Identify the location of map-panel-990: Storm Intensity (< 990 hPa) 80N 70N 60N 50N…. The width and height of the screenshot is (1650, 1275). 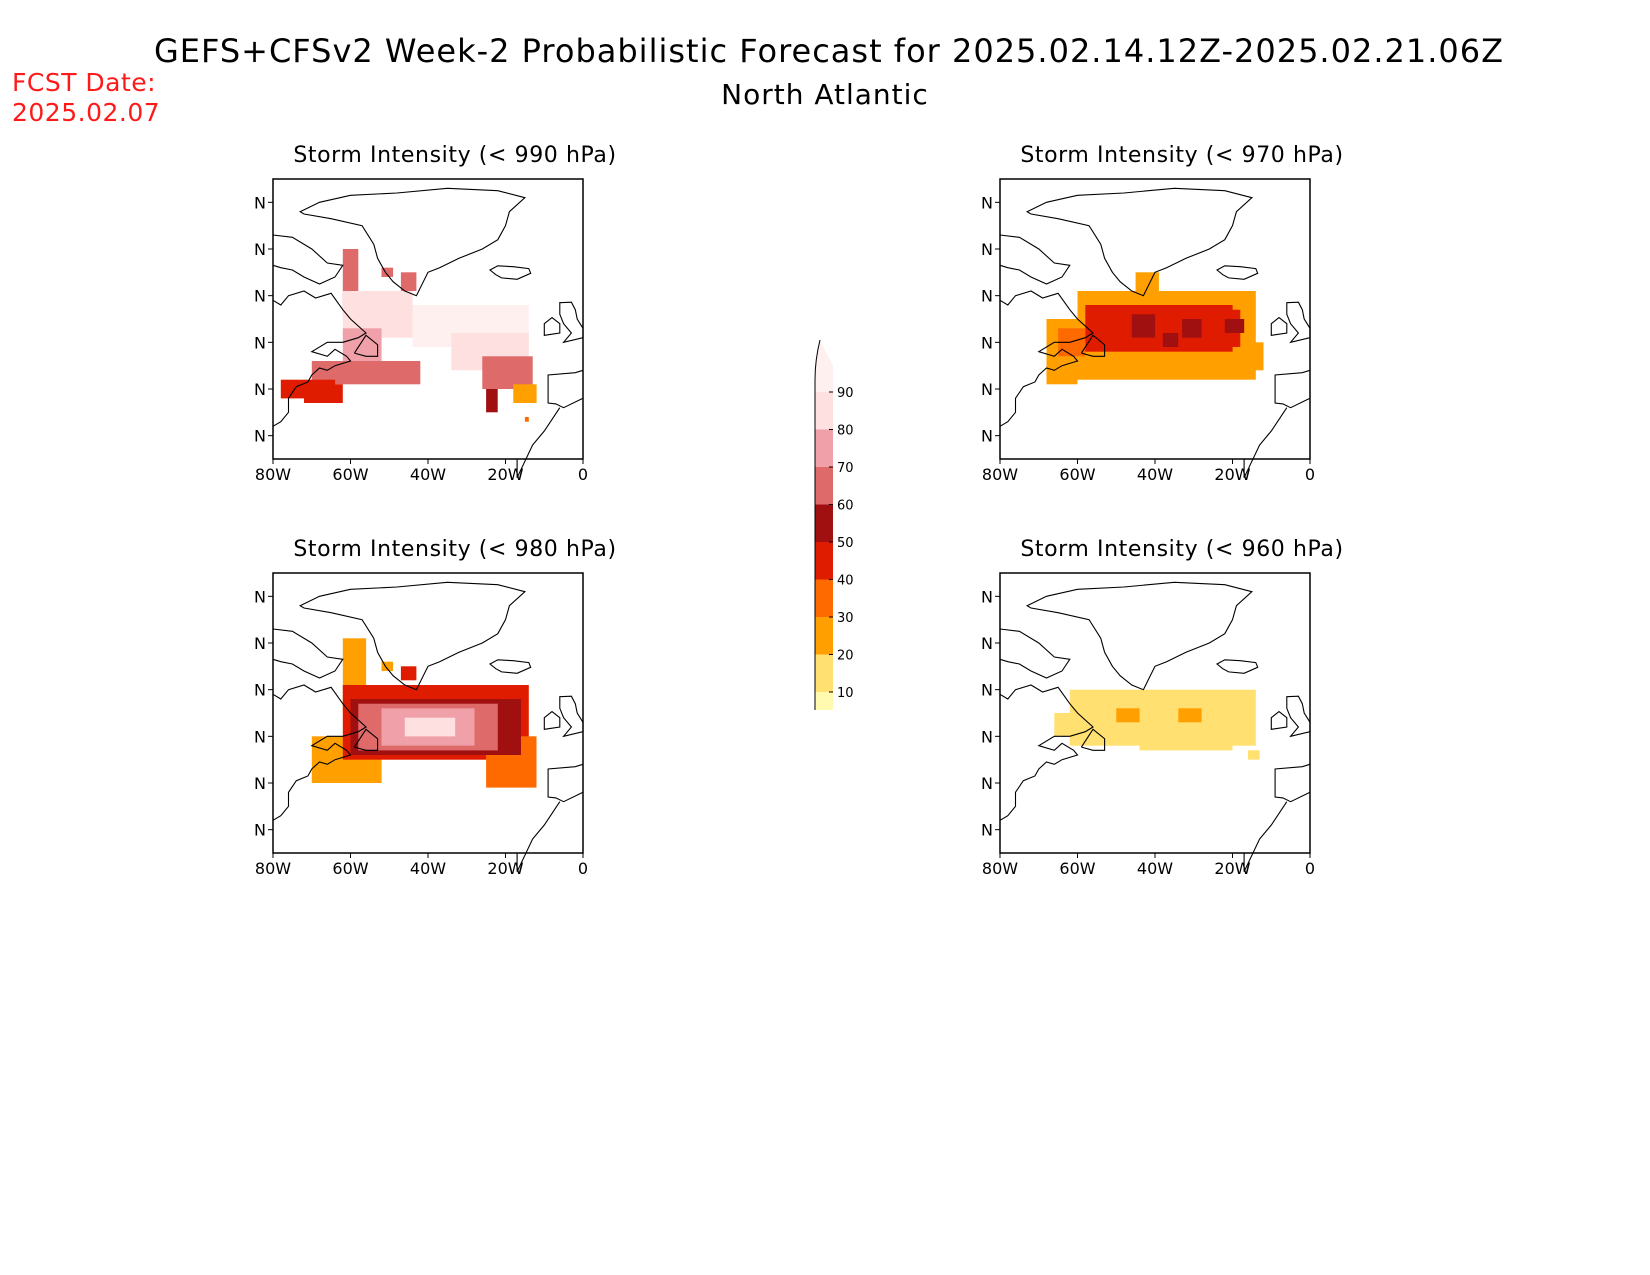
(455, 353).